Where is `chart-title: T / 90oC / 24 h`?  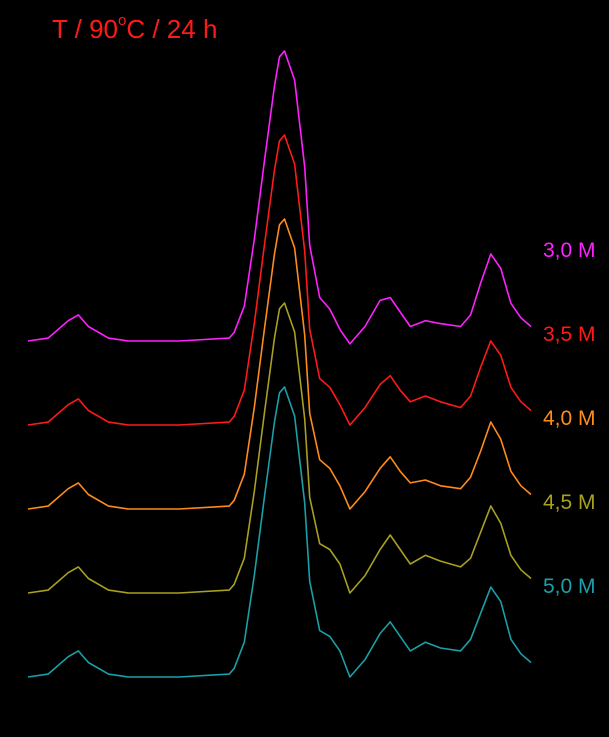 chart-title: T / 90oC / 24 h is located at coordinates (135, 28).